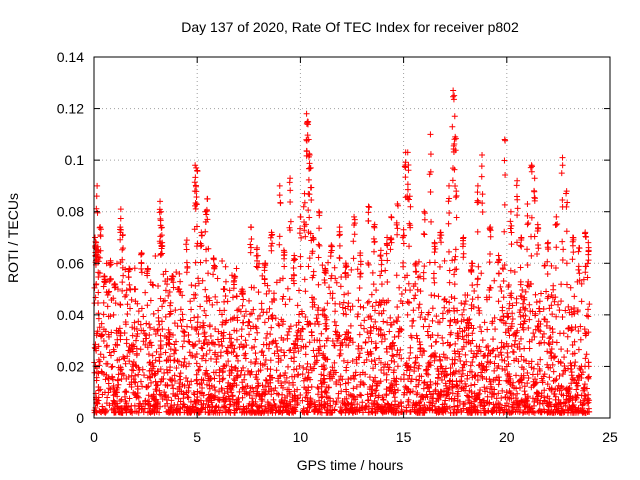  What do you see at coordinates (301, 437) in the screenshot?
I see `x-tick-label: 10` at bounding box center [301, 437].